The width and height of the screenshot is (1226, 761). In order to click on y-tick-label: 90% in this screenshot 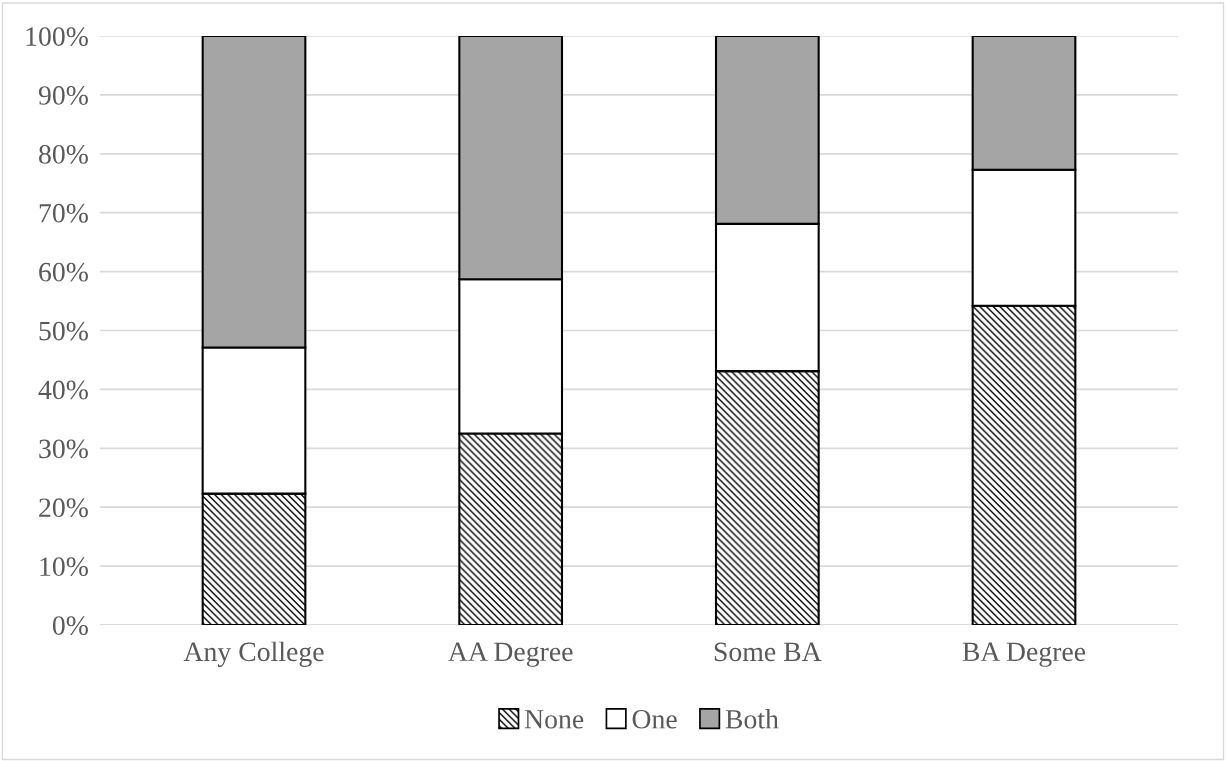, I will do `click(63, 95)`.